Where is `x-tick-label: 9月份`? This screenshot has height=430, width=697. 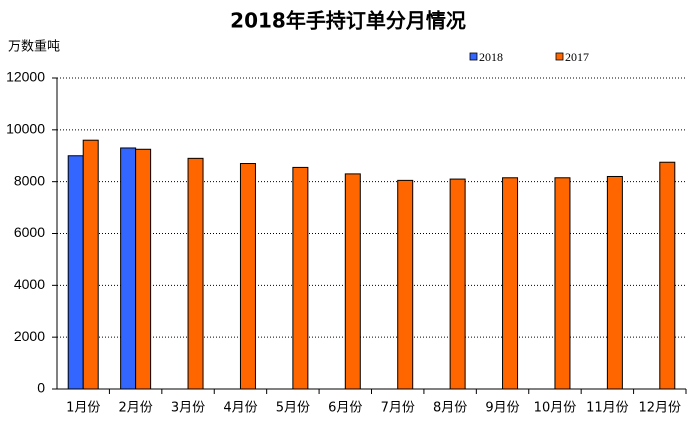
x-tick-label: 9月份 is located at coordinates (502, 408).